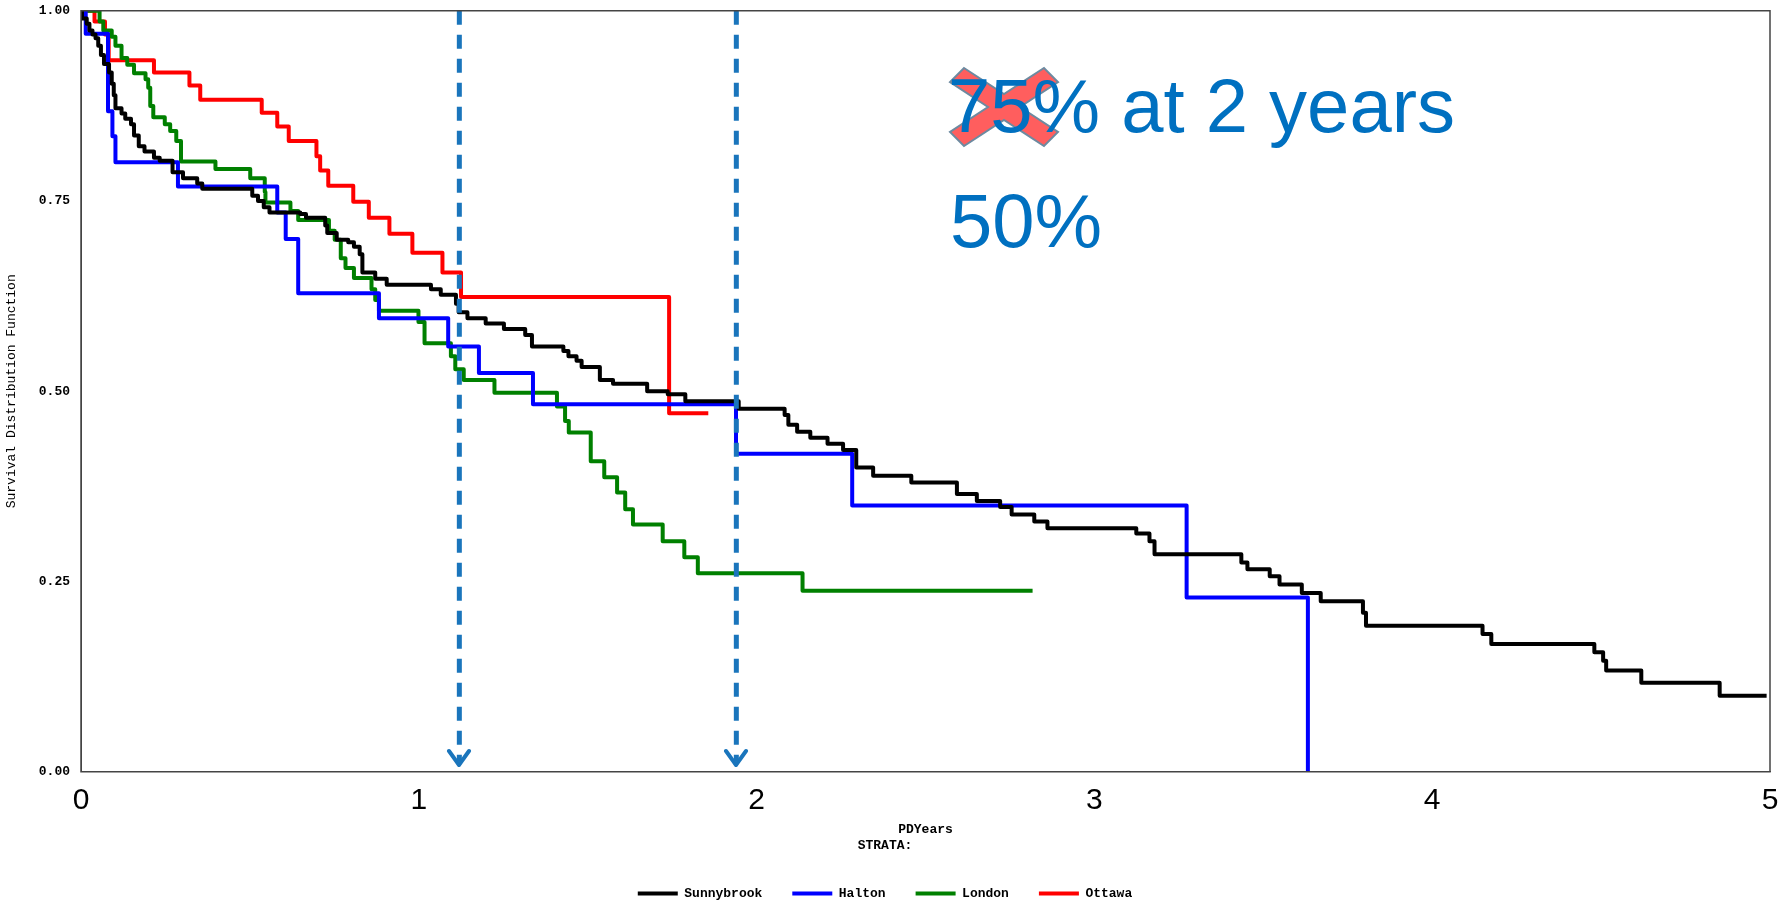 The image size is (1787, 914). I want to click on annotation: 50%, so click(1026, 220).